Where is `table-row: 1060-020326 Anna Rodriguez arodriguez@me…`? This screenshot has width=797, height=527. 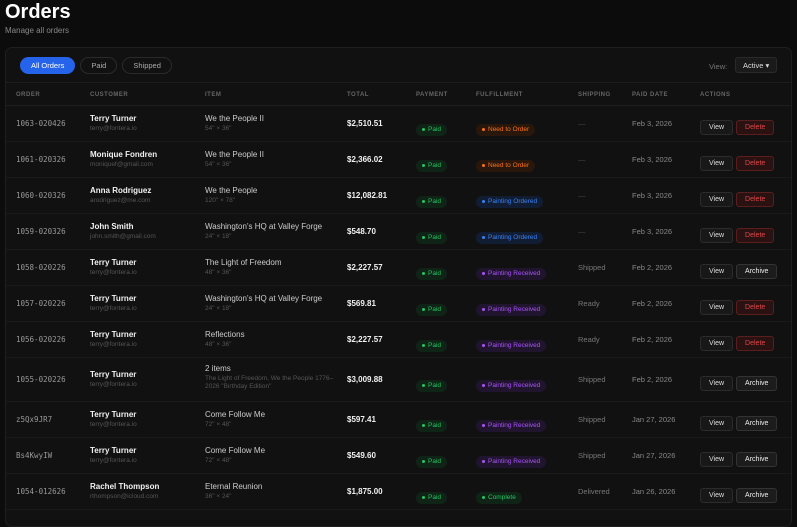
table-row: 1060-020326 Anna Rodriguez arodriguez@me… is located at coordinates (398, 196).